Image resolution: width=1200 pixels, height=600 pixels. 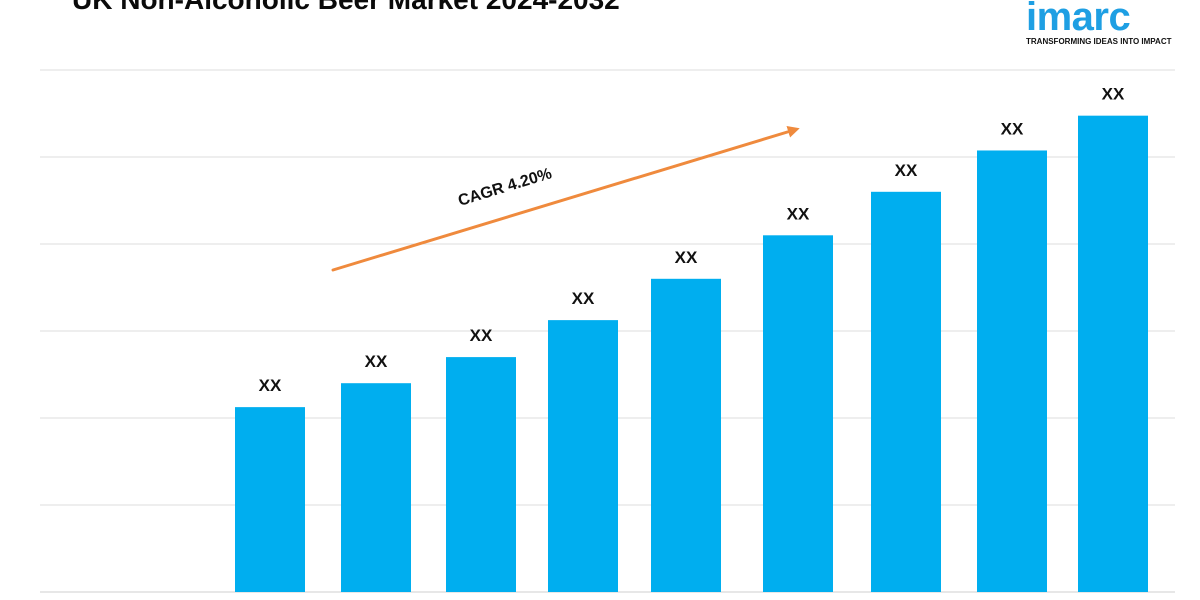 I want to click on cagr-arrow, so click(x=565, y=199).